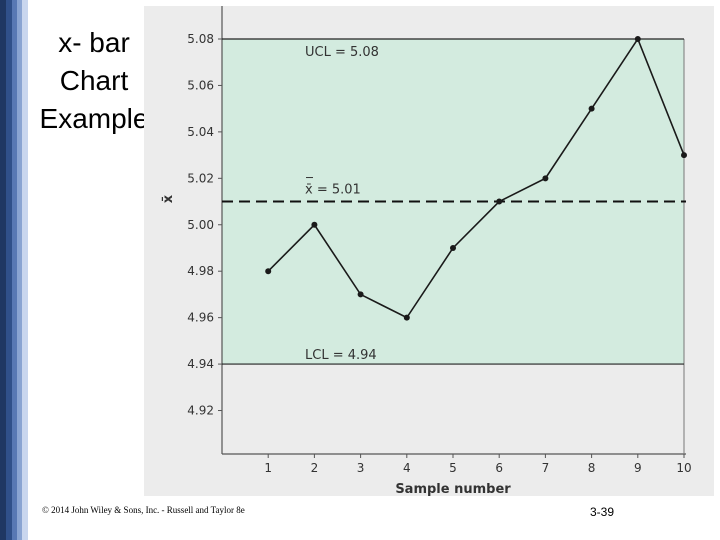  What do you see at coordinates (602, 512) in the screenshot?
I see `page-number: 3-39` at bounding box center [602, 512].